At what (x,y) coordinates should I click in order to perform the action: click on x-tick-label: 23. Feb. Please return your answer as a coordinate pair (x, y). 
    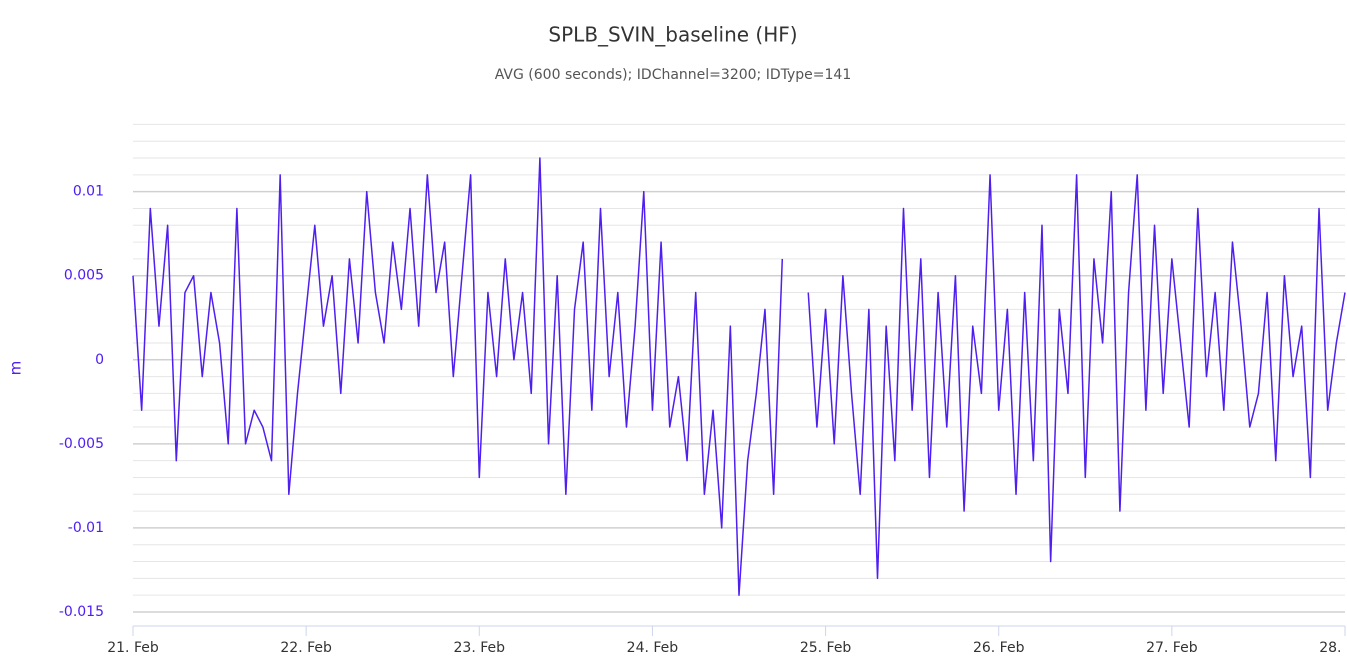
    Looking at the image, I should click on (480, 648).